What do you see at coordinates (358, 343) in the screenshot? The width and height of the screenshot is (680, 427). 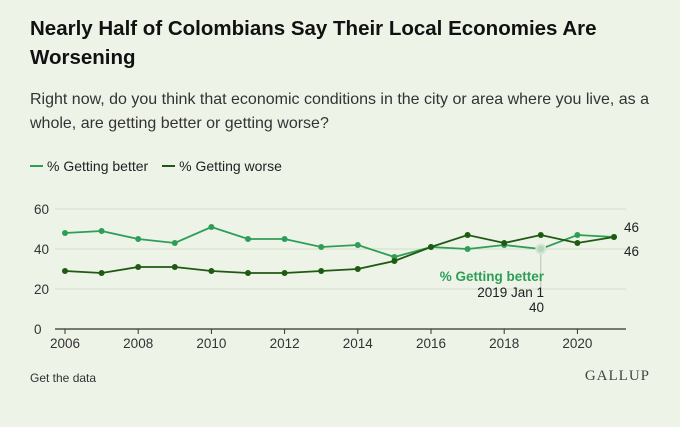 I see `x-tick-label: 2014` at bounding box center [358, 343].